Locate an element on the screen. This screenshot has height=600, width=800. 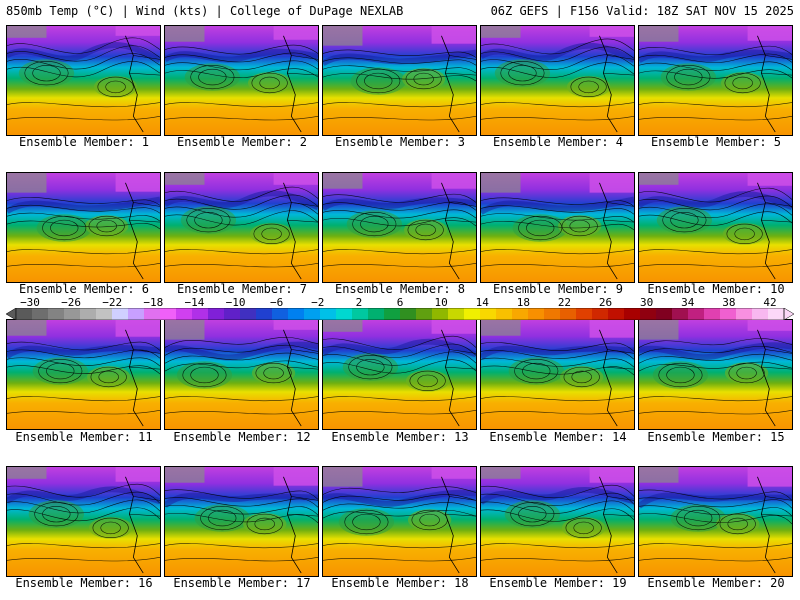
ensemble-member-label: Ensemble Member: 11 is located at coordinates (84, 437).